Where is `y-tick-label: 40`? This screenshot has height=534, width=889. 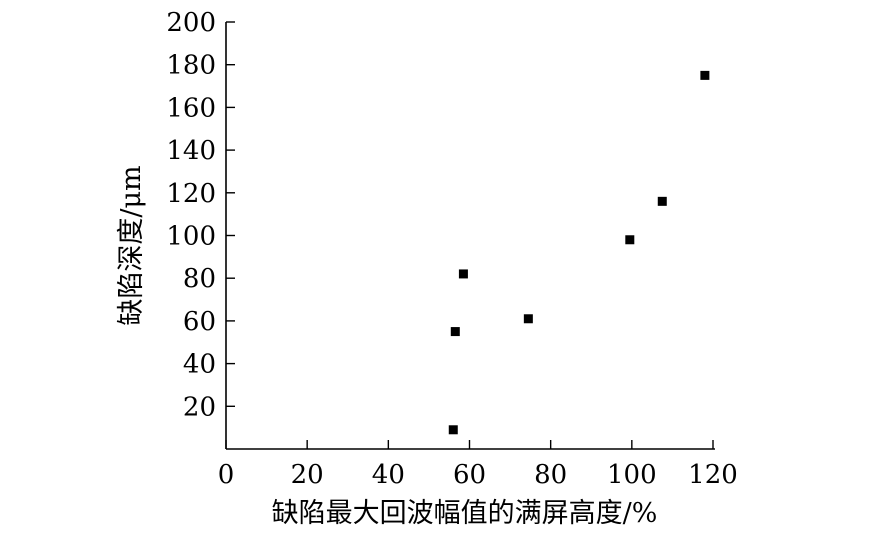 y-tick-label: 40 is located at coordinates (199, 365).